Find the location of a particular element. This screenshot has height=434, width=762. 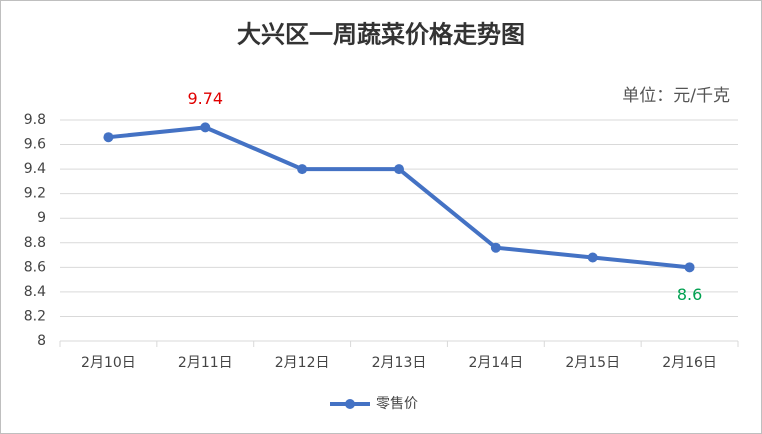

legend-label: 零售价 is located at coordinates (397, 404).